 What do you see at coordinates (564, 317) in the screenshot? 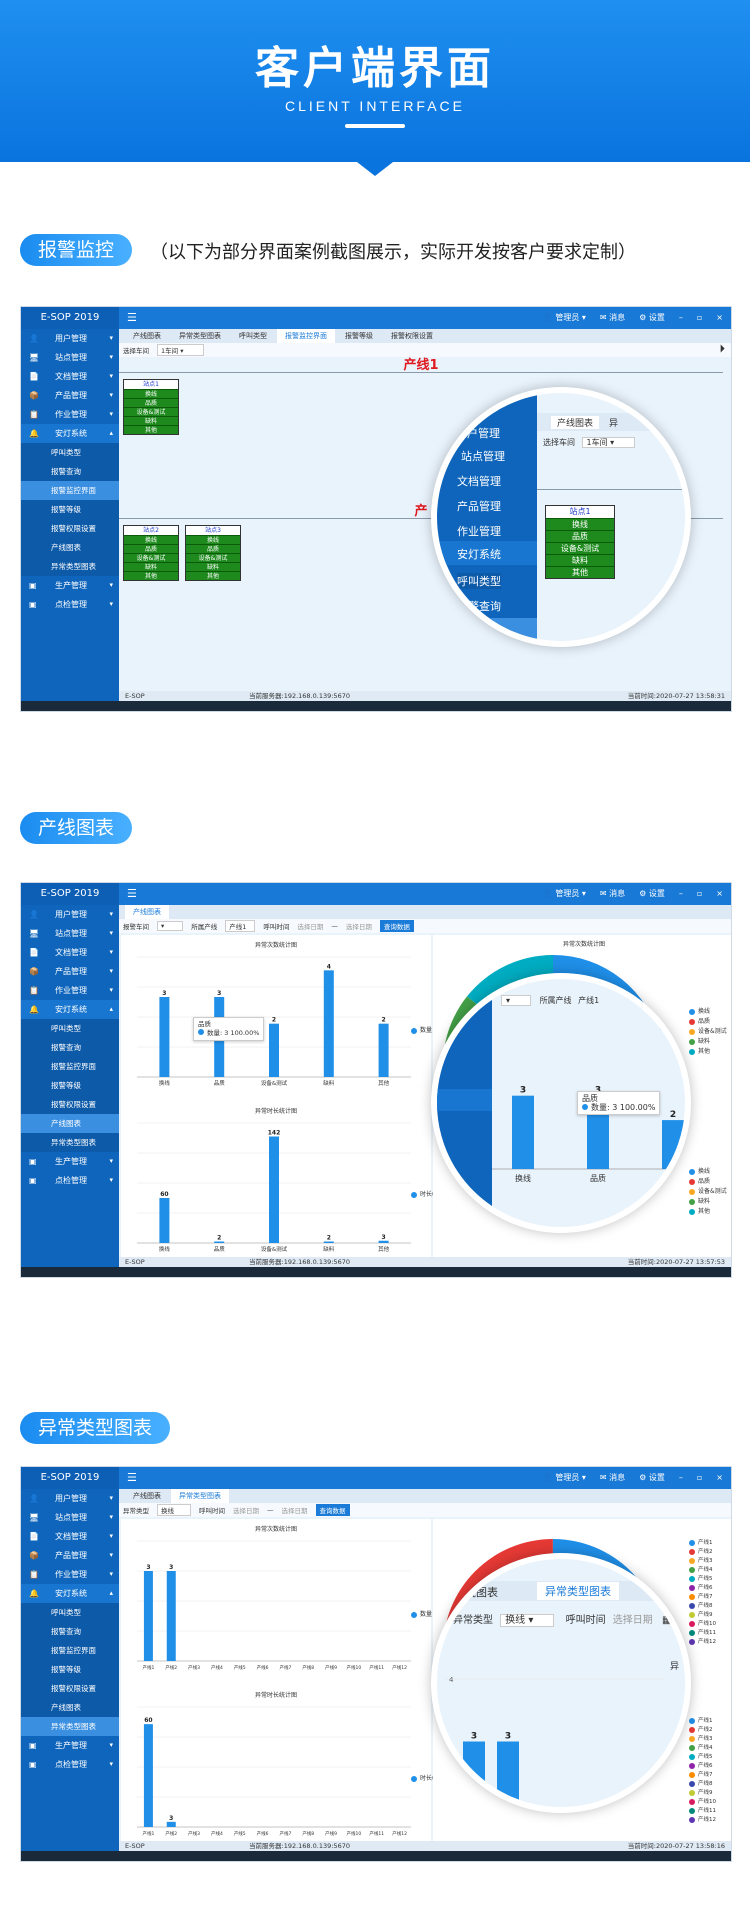
I see `user-menu: 👤 管理员 ▾` at bounding box center [564, 317].